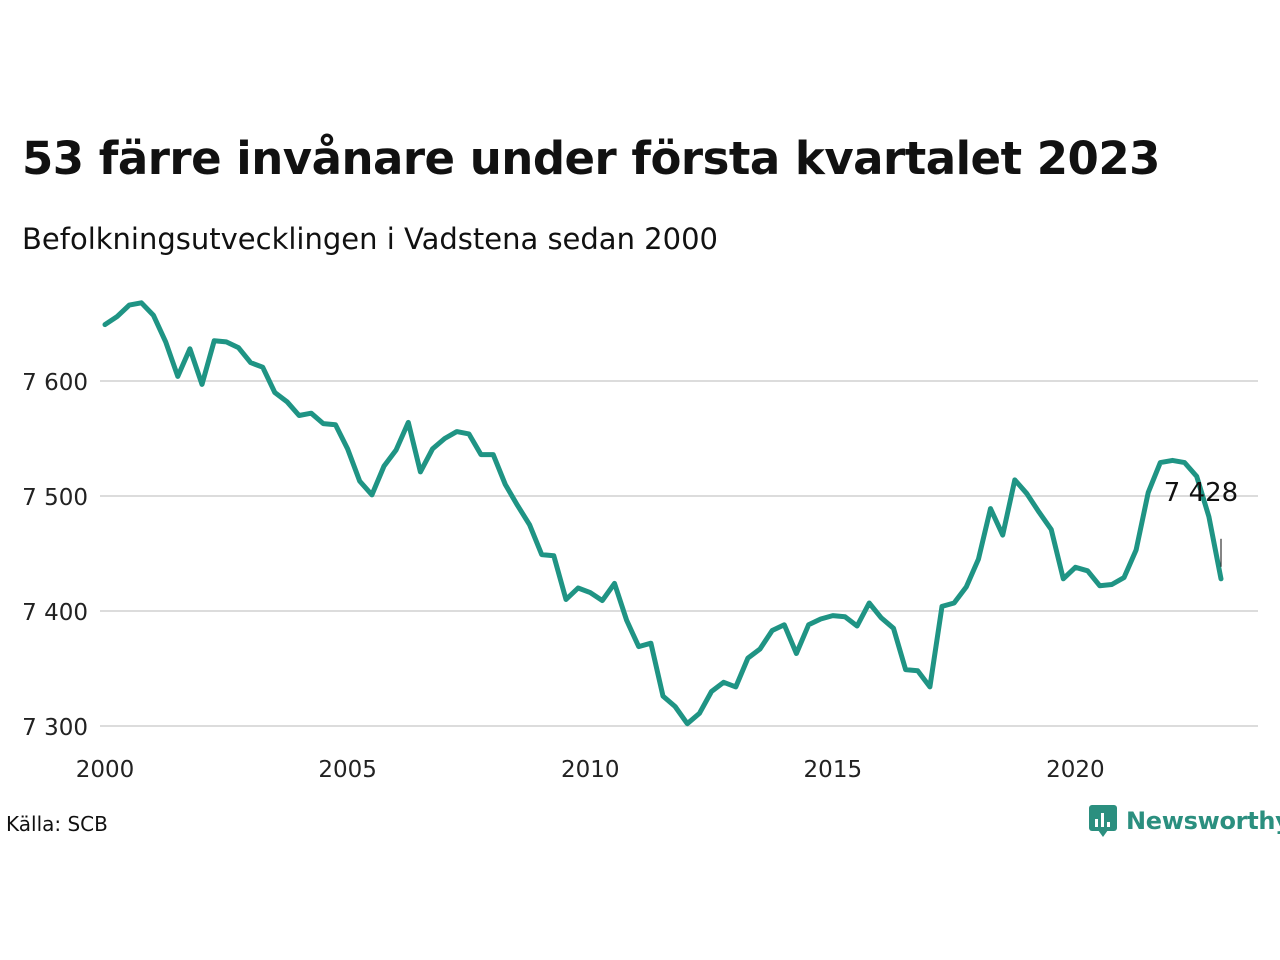 Image resolution: width=1280 pixels, height=960 pixels. Describe the element at coordinates (833, 770) in the screenshot. I see `x-tick-label: 2015` at that location.